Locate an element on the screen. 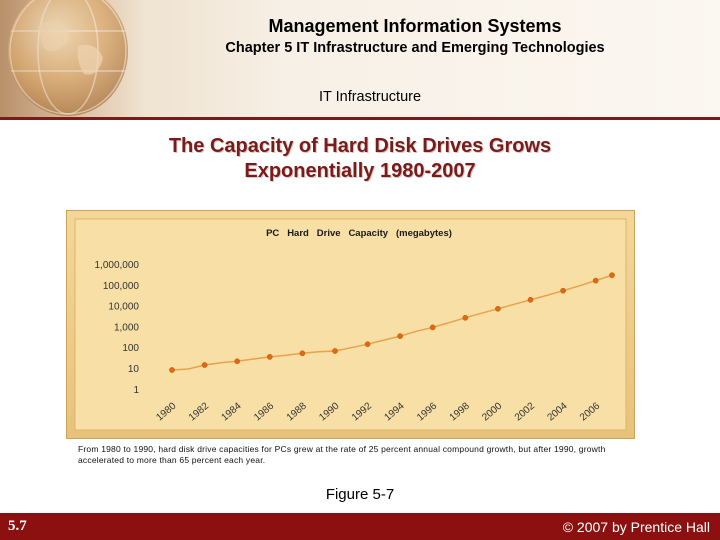 Image resolution: width=720 pixels, height=540 pixels. y-tick-label: 100,000 is located at coordinates (121, 286).